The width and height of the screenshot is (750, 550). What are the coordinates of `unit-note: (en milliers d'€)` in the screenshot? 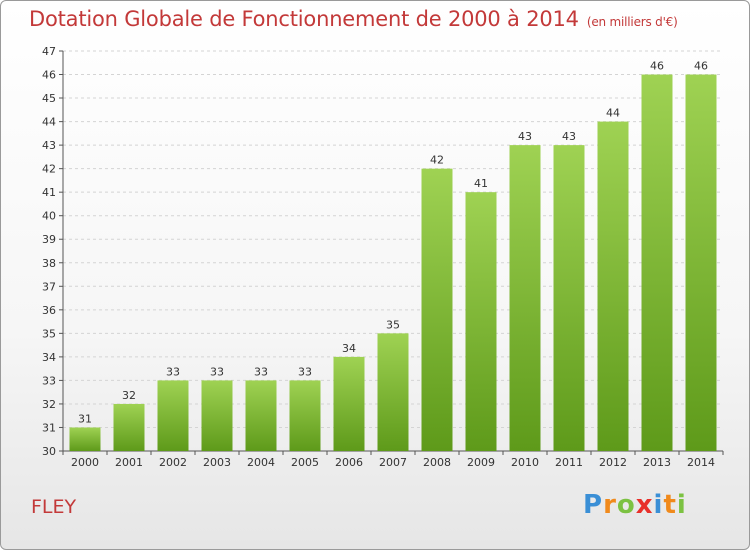 It's located at (632, 22).